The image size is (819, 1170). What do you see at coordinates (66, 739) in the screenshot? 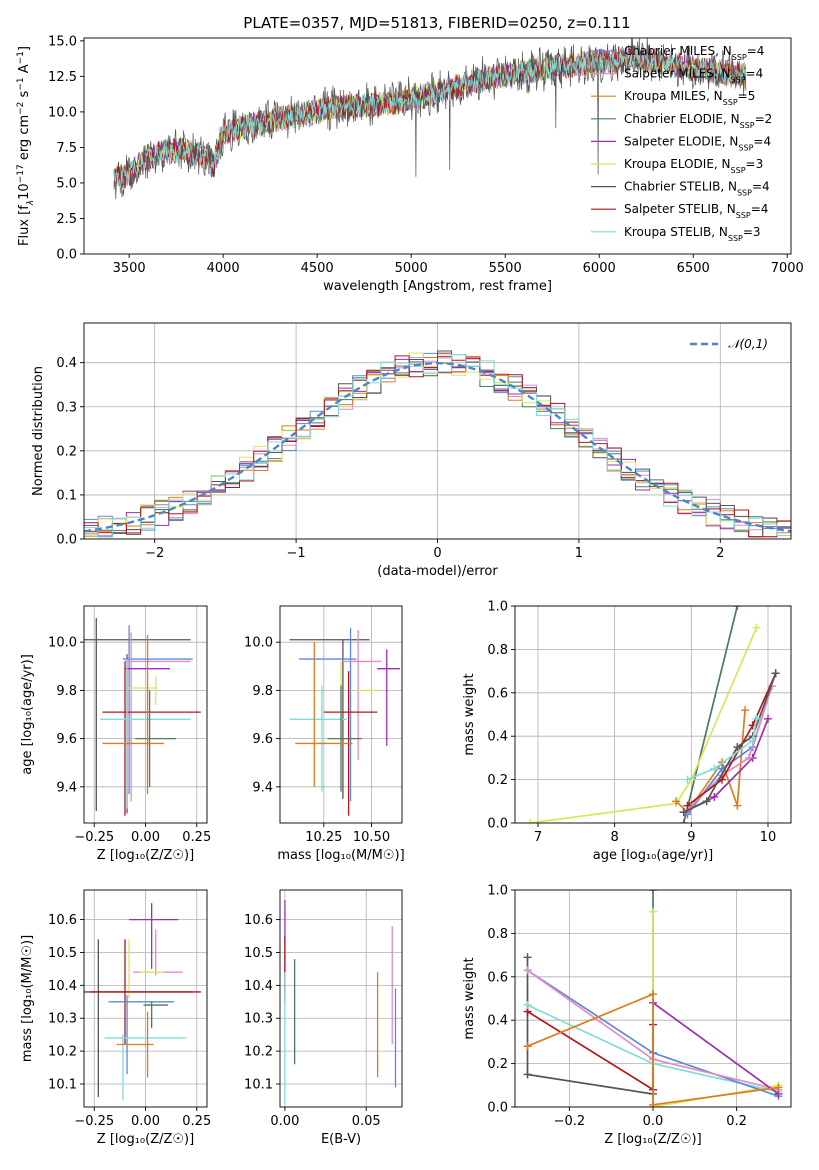
I see `y-tick-label: 9.6` at bounding box center [66, 739].